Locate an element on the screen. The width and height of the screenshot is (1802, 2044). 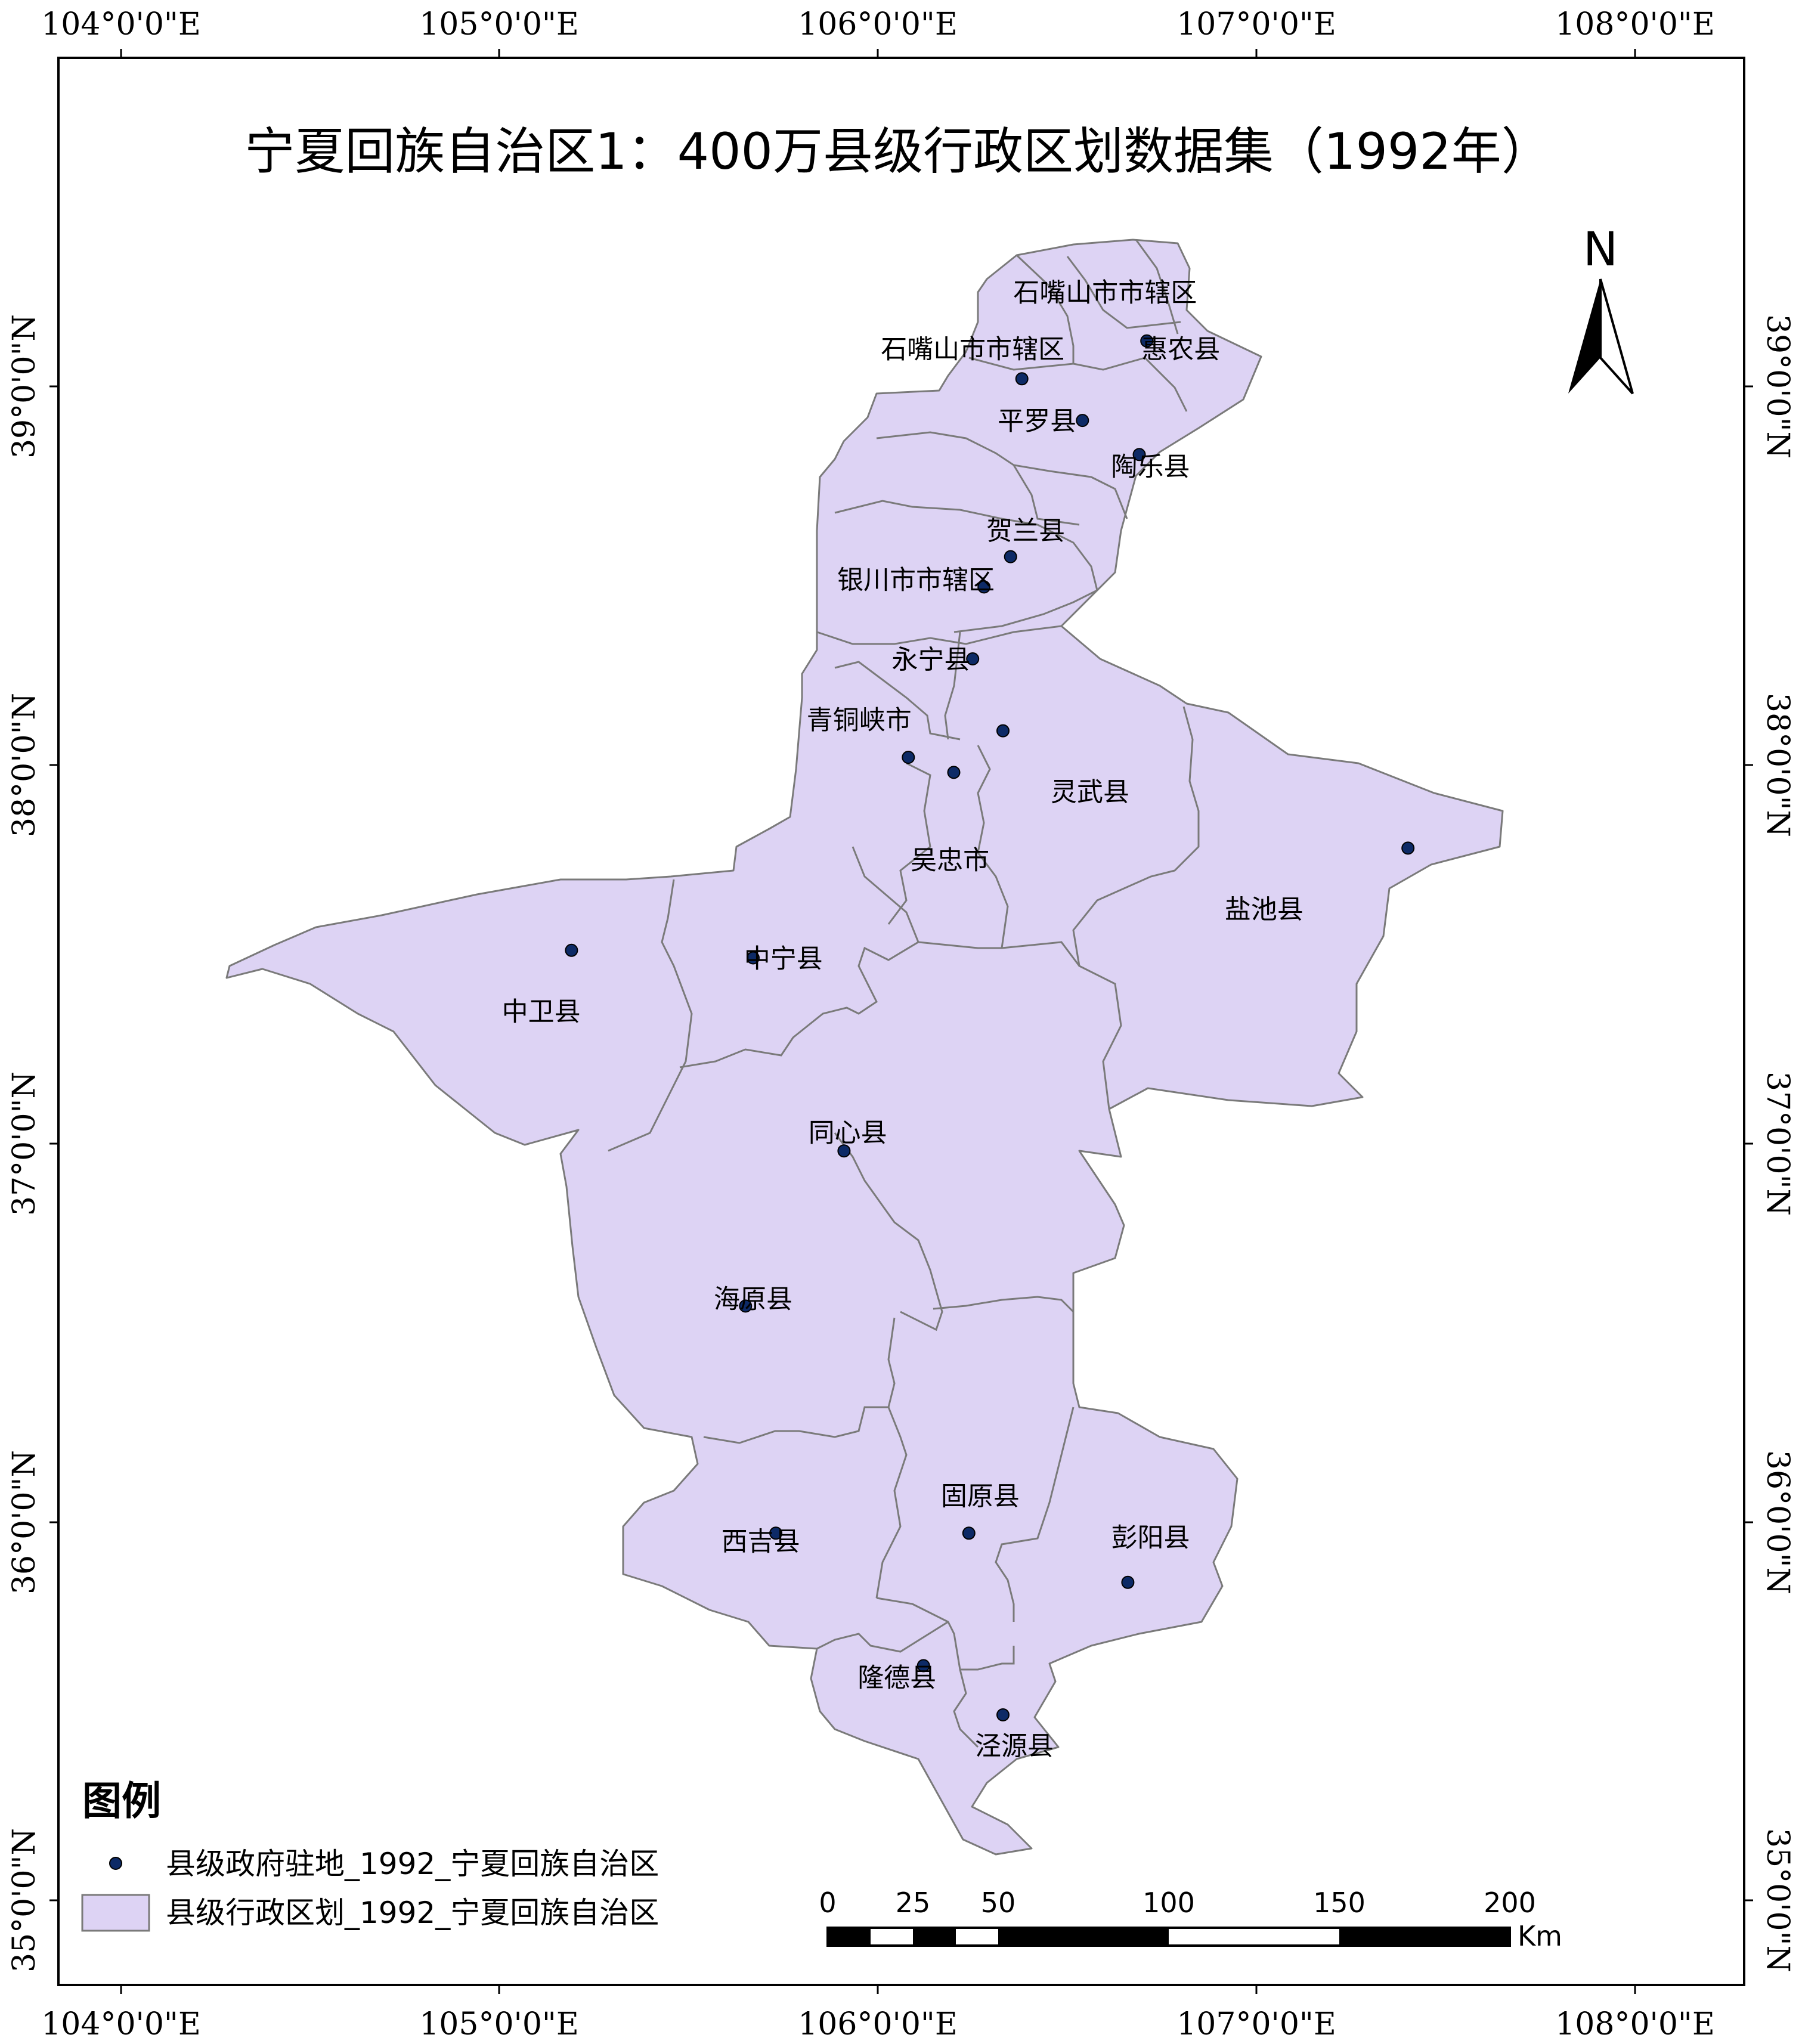
county-label: 银川市市辖区 is located at coordinates (916, 581).